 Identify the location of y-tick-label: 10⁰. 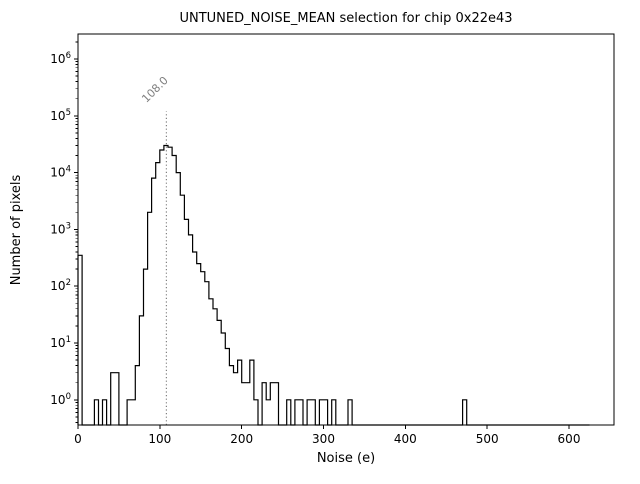
(60, 399).